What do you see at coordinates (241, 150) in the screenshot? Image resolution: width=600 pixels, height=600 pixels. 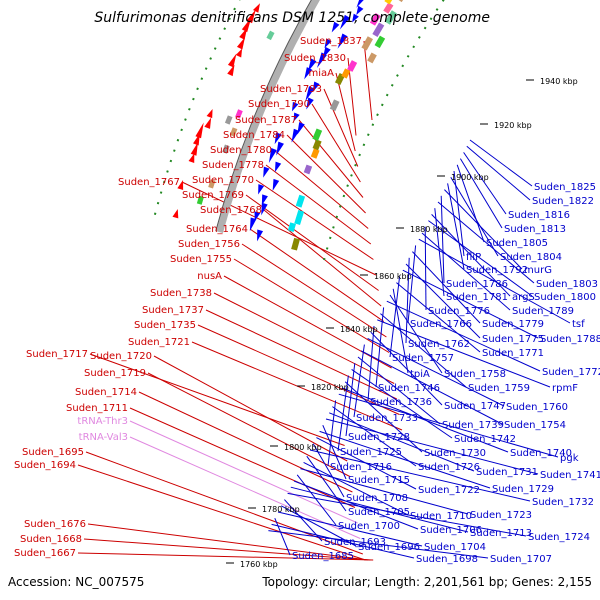 I see `left-gene-label: Suden_1780` at bounding box center [241, 150].